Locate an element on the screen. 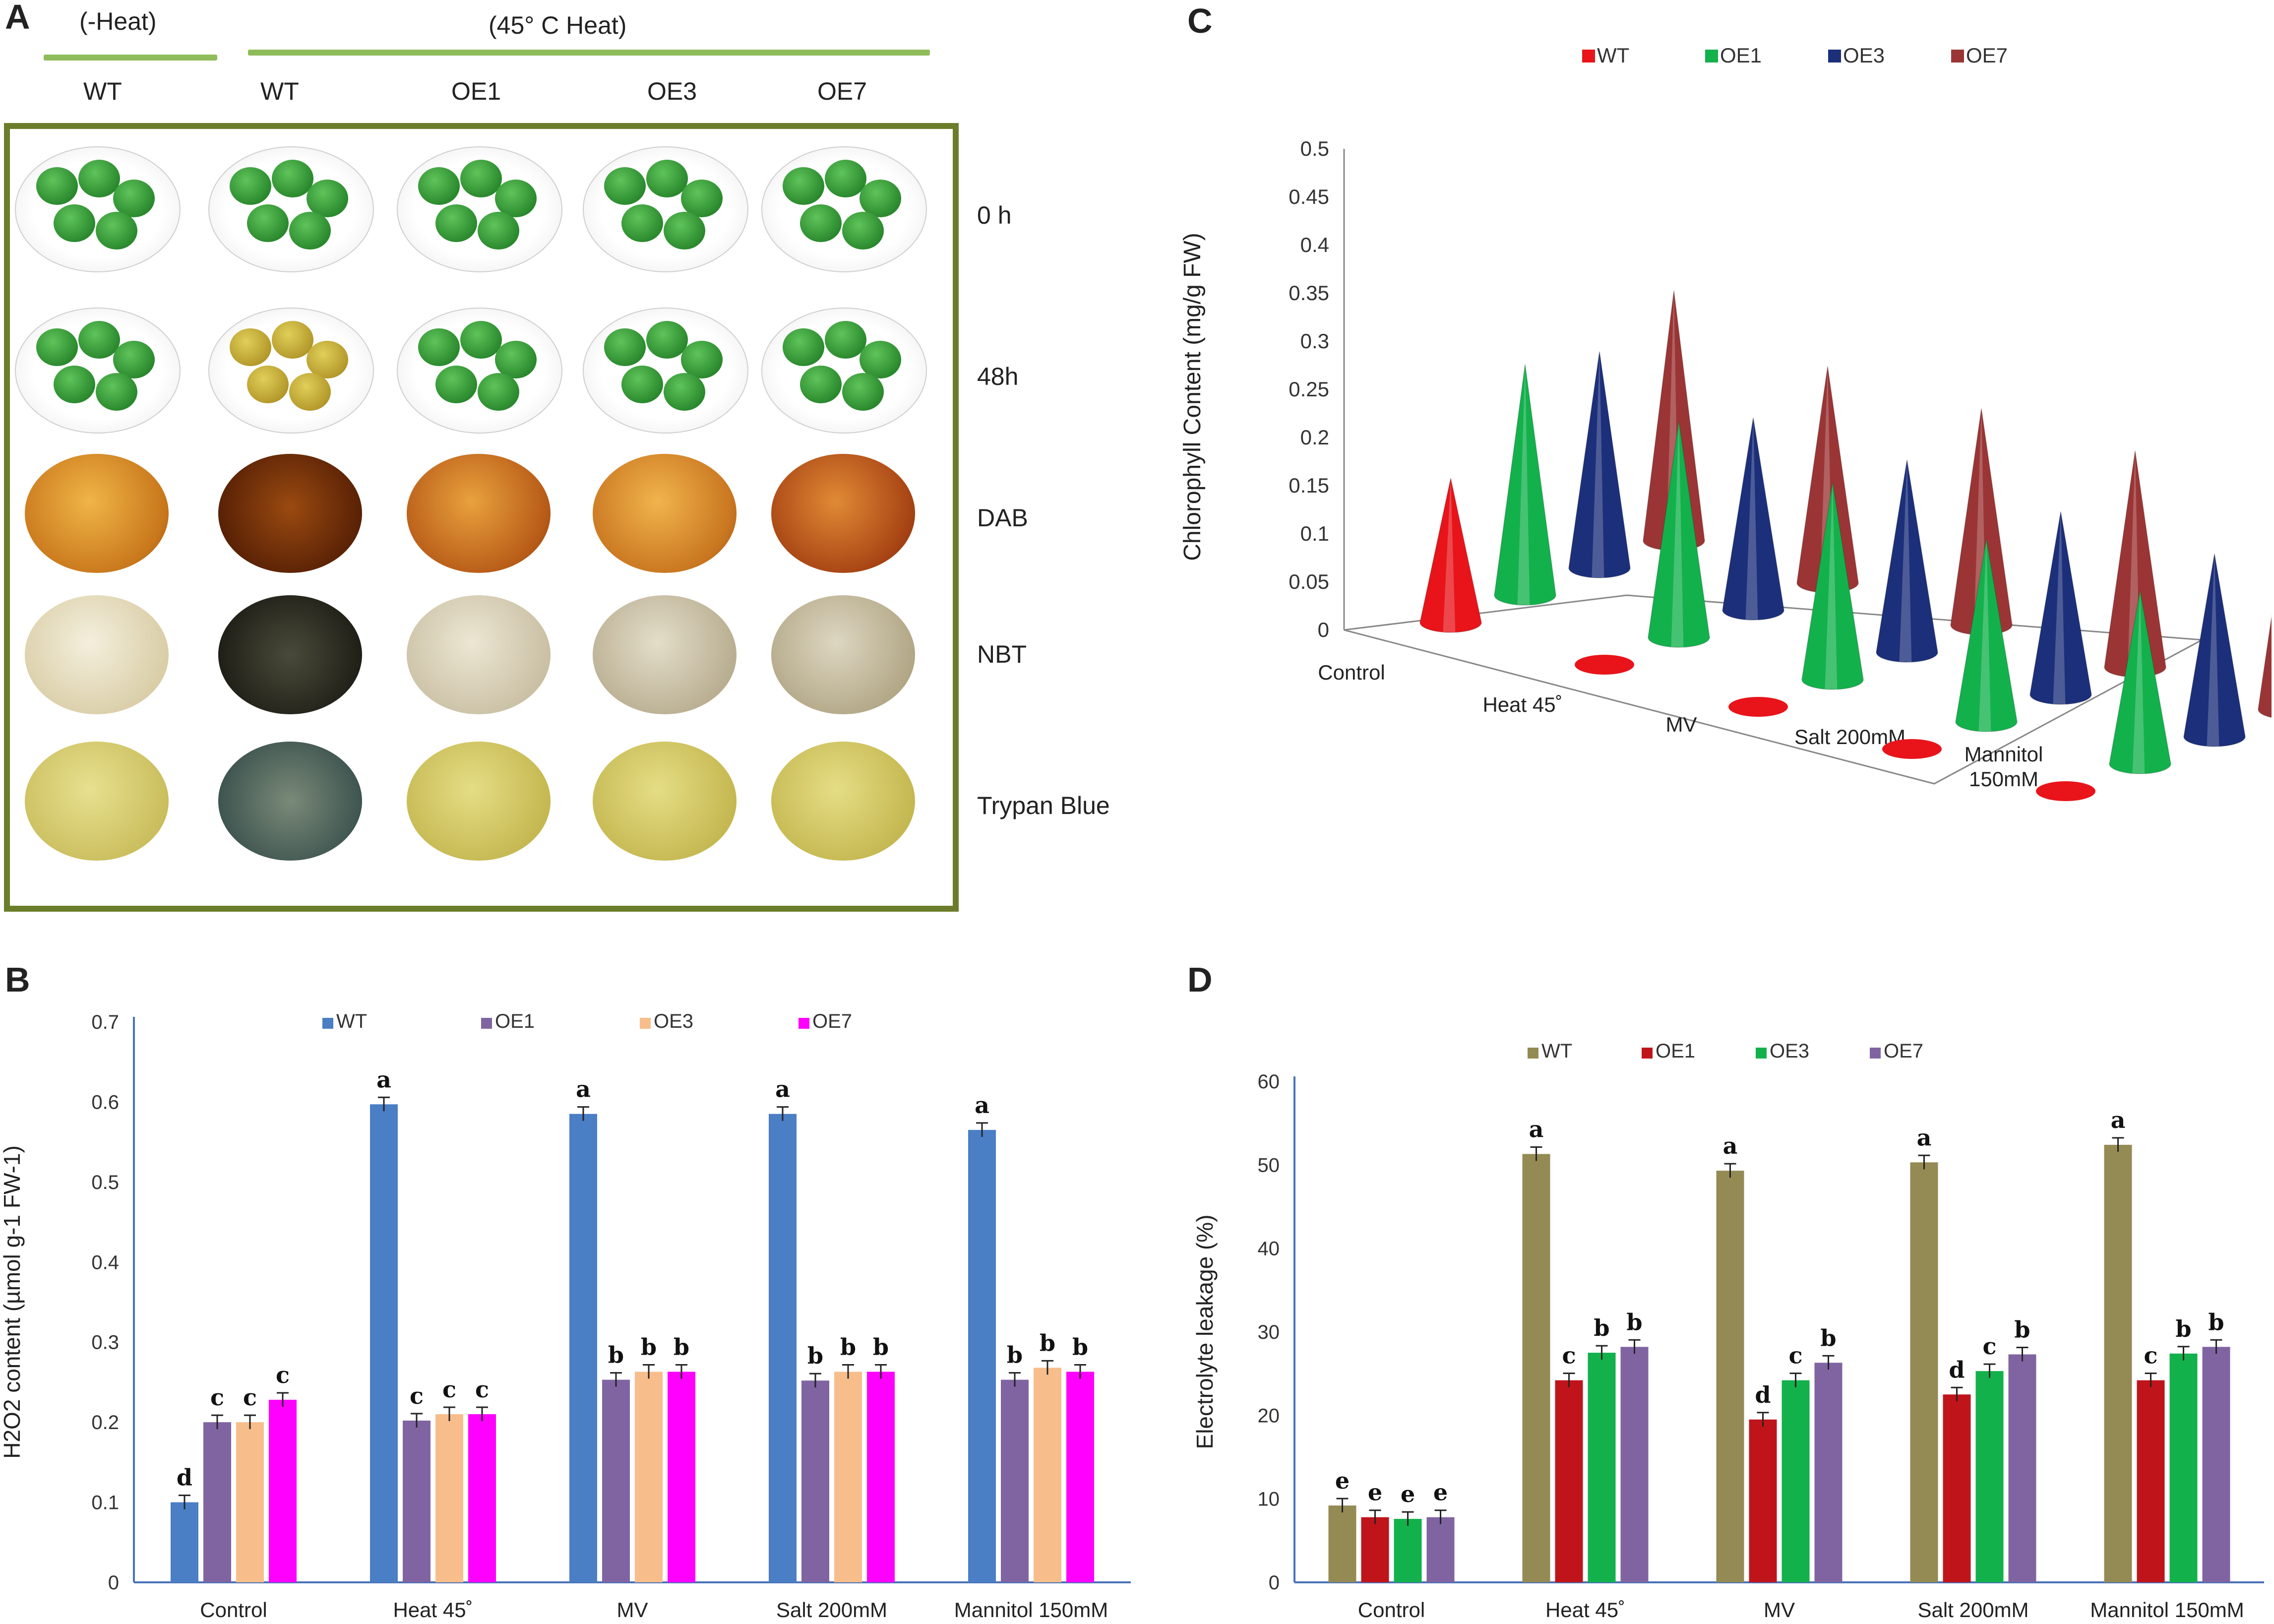 This screenshot has width=2274, height=1624. y-tick-label: 0.7 is located at coordinates (105, 1022).